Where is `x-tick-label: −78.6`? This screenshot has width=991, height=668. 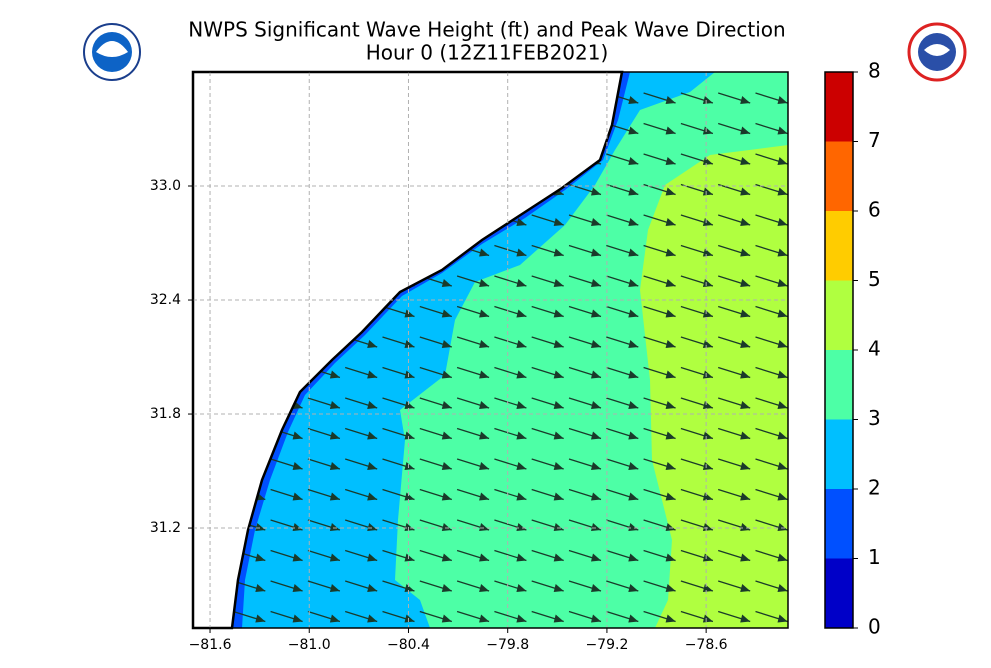
x-tick-label: −78.6 is located at coordinates (706, 645).